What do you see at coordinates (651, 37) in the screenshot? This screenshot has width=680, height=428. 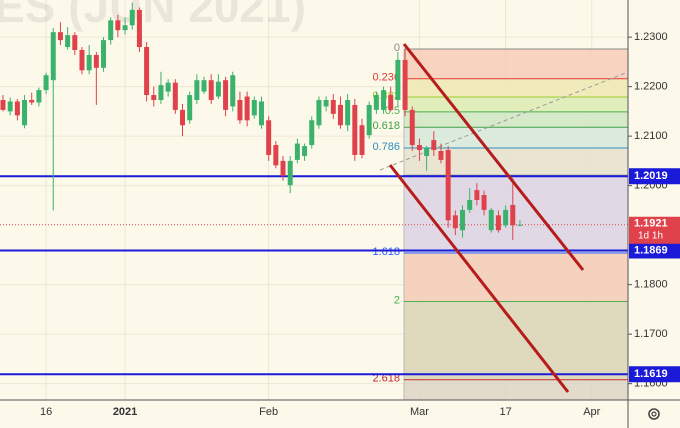 I see `y-tick-label: 1.2300` at bounding box center [651, 37].